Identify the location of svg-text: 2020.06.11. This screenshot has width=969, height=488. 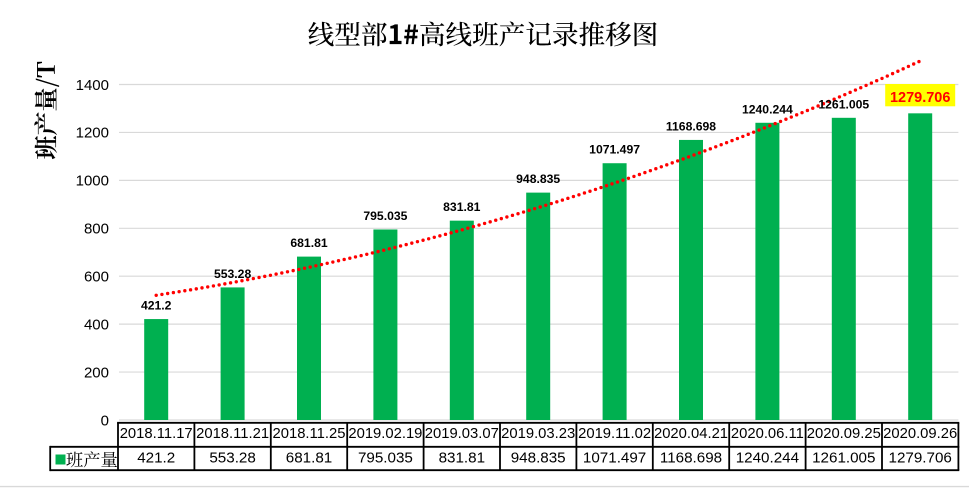
(767, 434).